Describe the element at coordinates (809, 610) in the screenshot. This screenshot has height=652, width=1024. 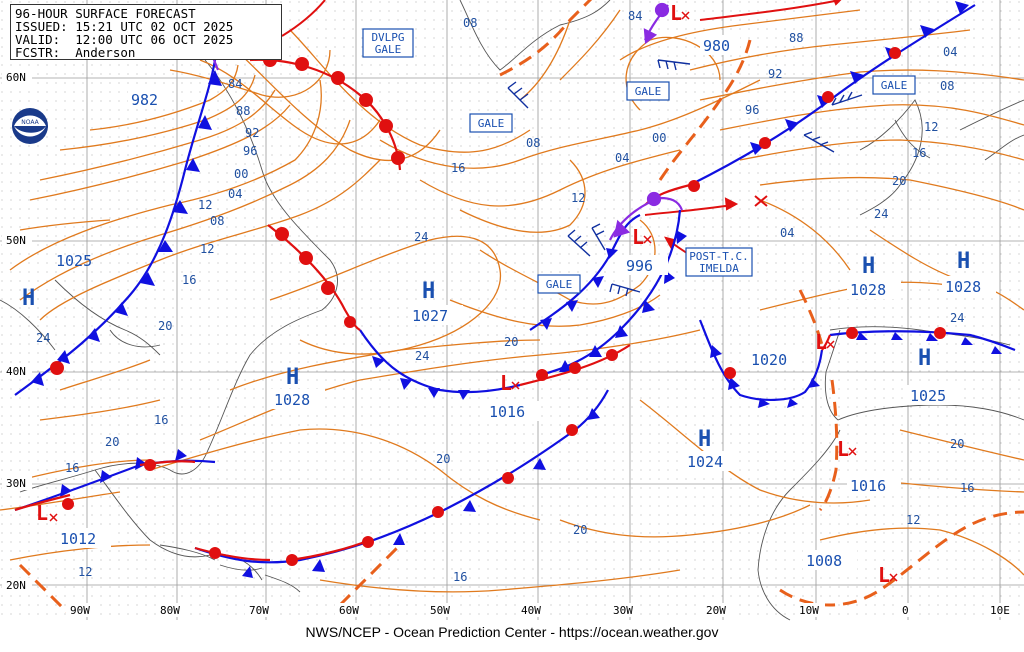
I see `lon-label: 10W` at that location.